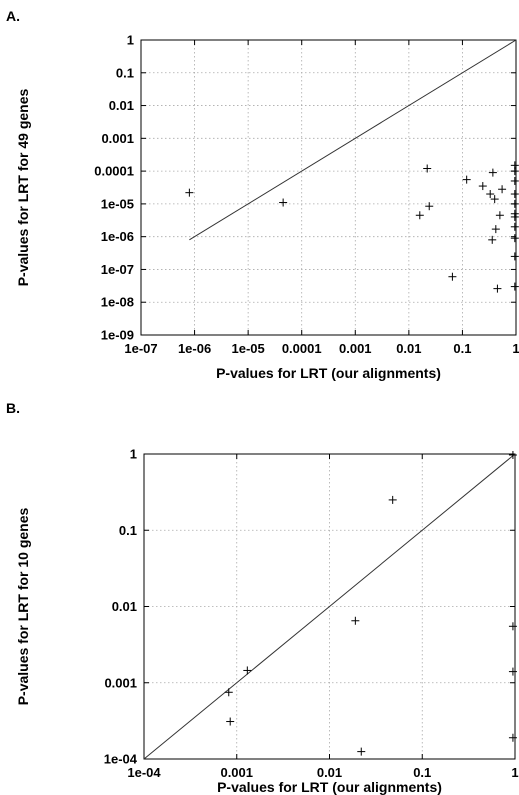  What do you see at coordinates (117, 236) in the screenshot?
I see `y-tick-label: 1e-06` at bounding box center [117, 236].